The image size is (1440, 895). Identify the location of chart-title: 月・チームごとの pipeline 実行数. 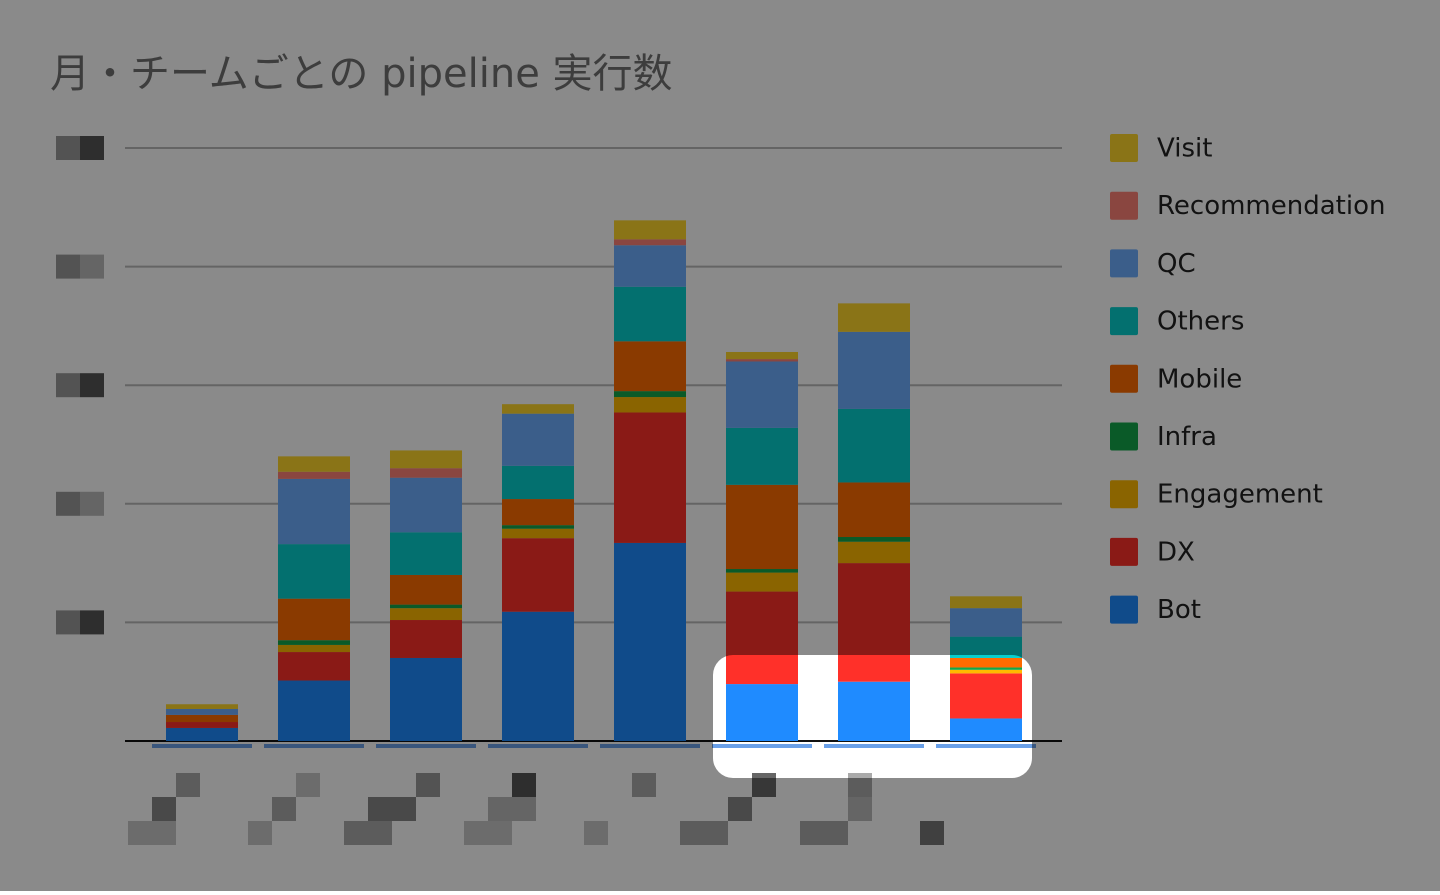
(361, 74).